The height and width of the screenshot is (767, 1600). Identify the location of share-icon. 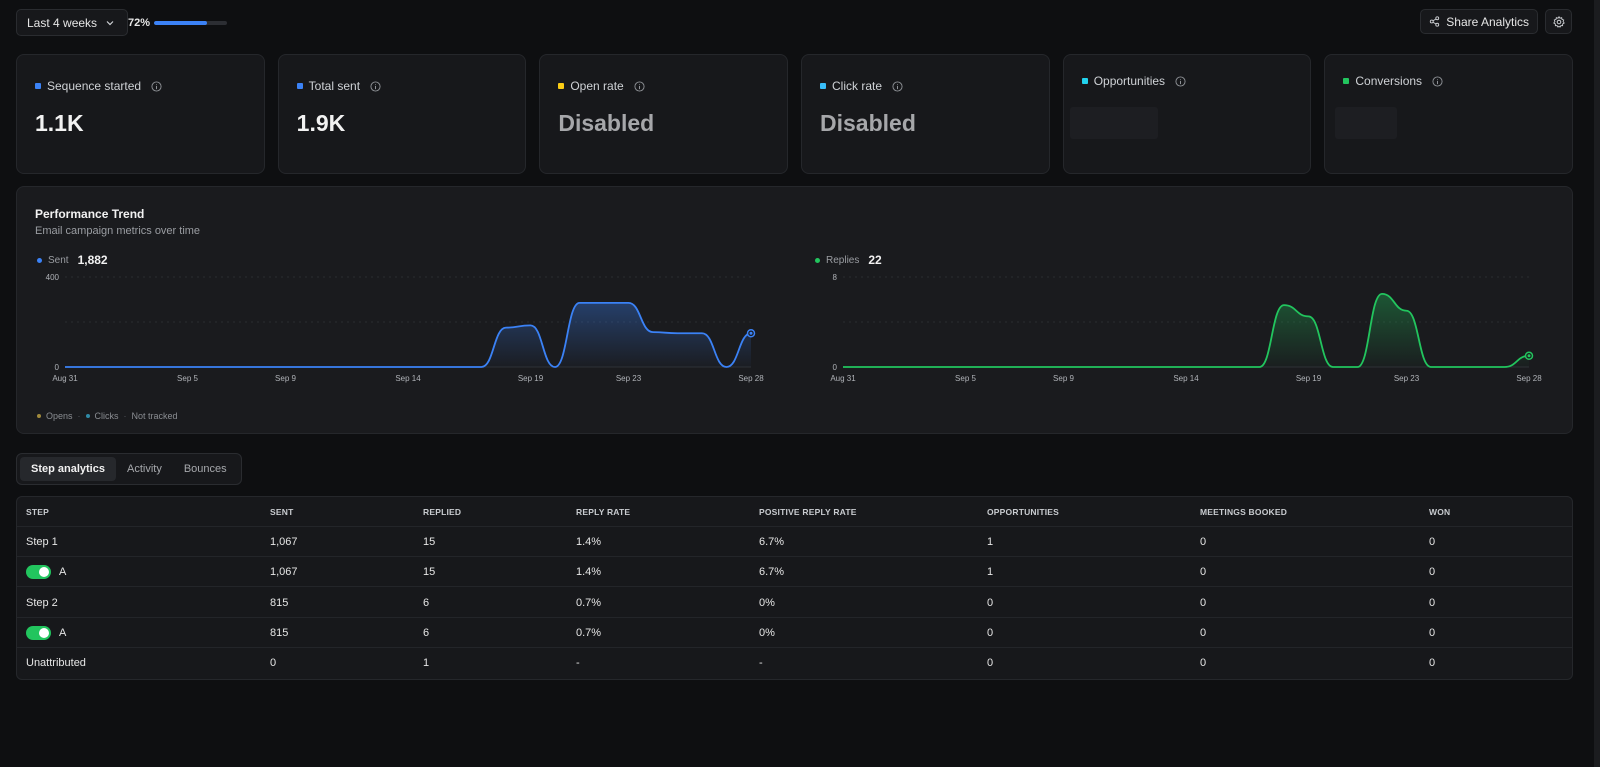
(1435, 21).